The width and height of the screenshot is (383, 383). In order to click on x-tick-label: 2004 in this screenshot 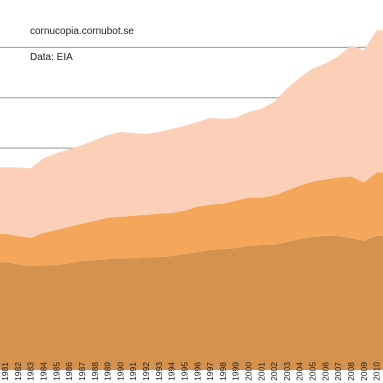, I will do `click(300, 371)`.